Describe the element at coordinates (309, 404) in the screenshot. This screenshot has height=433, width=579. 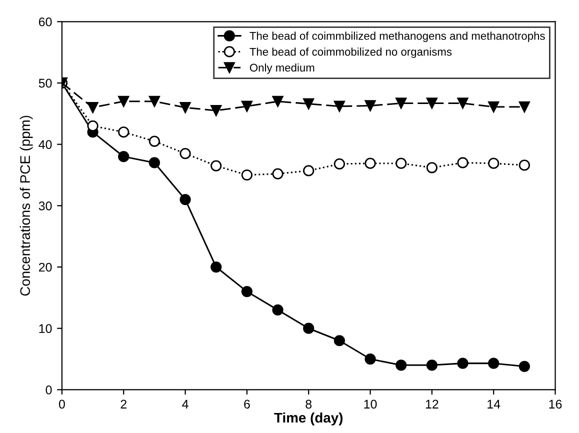
I see `x-tick-label: 8` at that location.